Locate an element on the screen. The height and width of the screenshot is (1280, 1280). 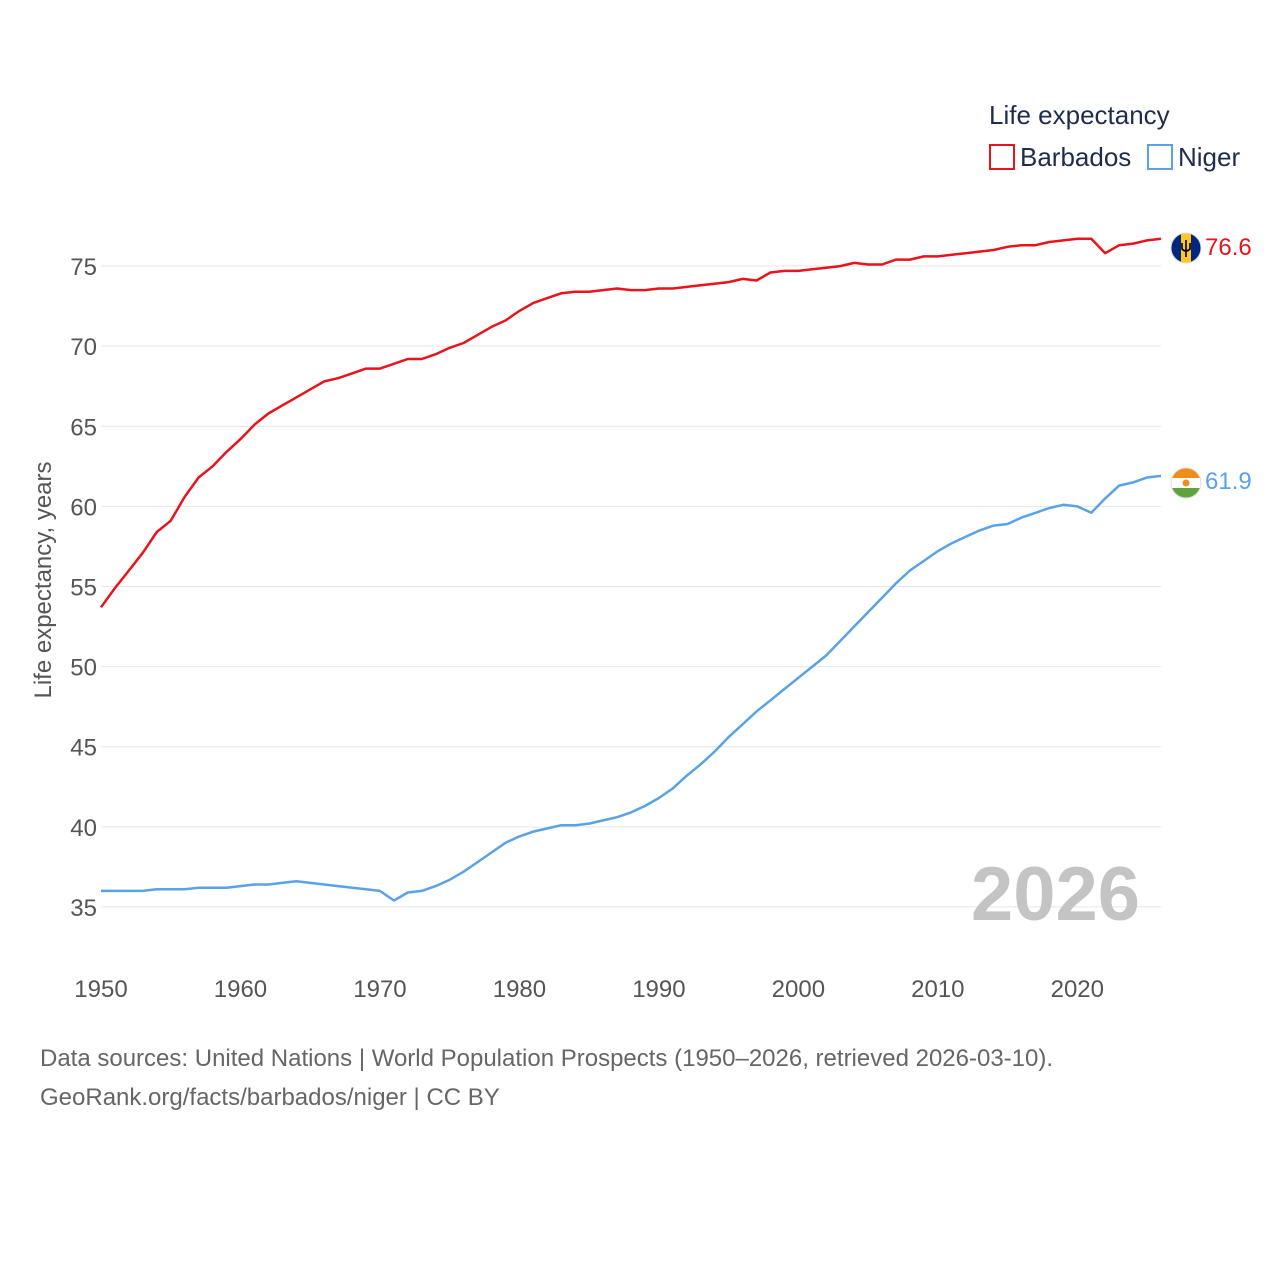
y-tick-label: 50 is located at coordinates (83, 668).